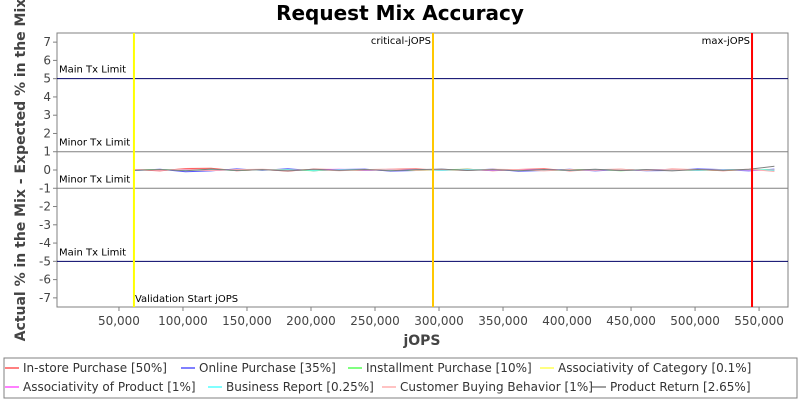 The image size is (800, 400). I want to click on y-tick-label: -4, so click(45, 243).